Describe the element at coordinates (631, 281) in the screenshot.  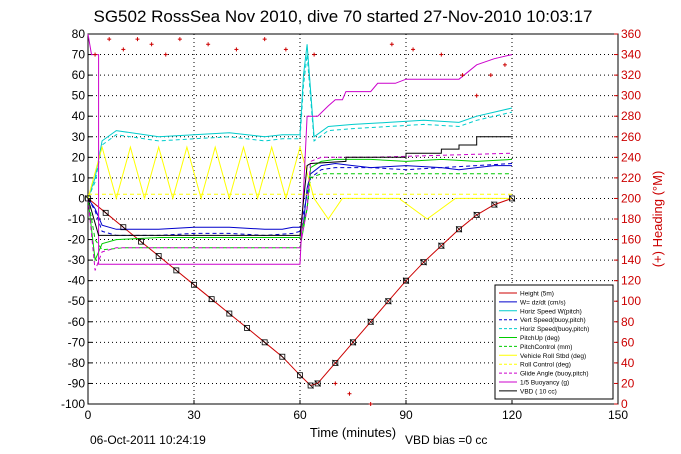
I see `right-tick-label: 120` at that location.